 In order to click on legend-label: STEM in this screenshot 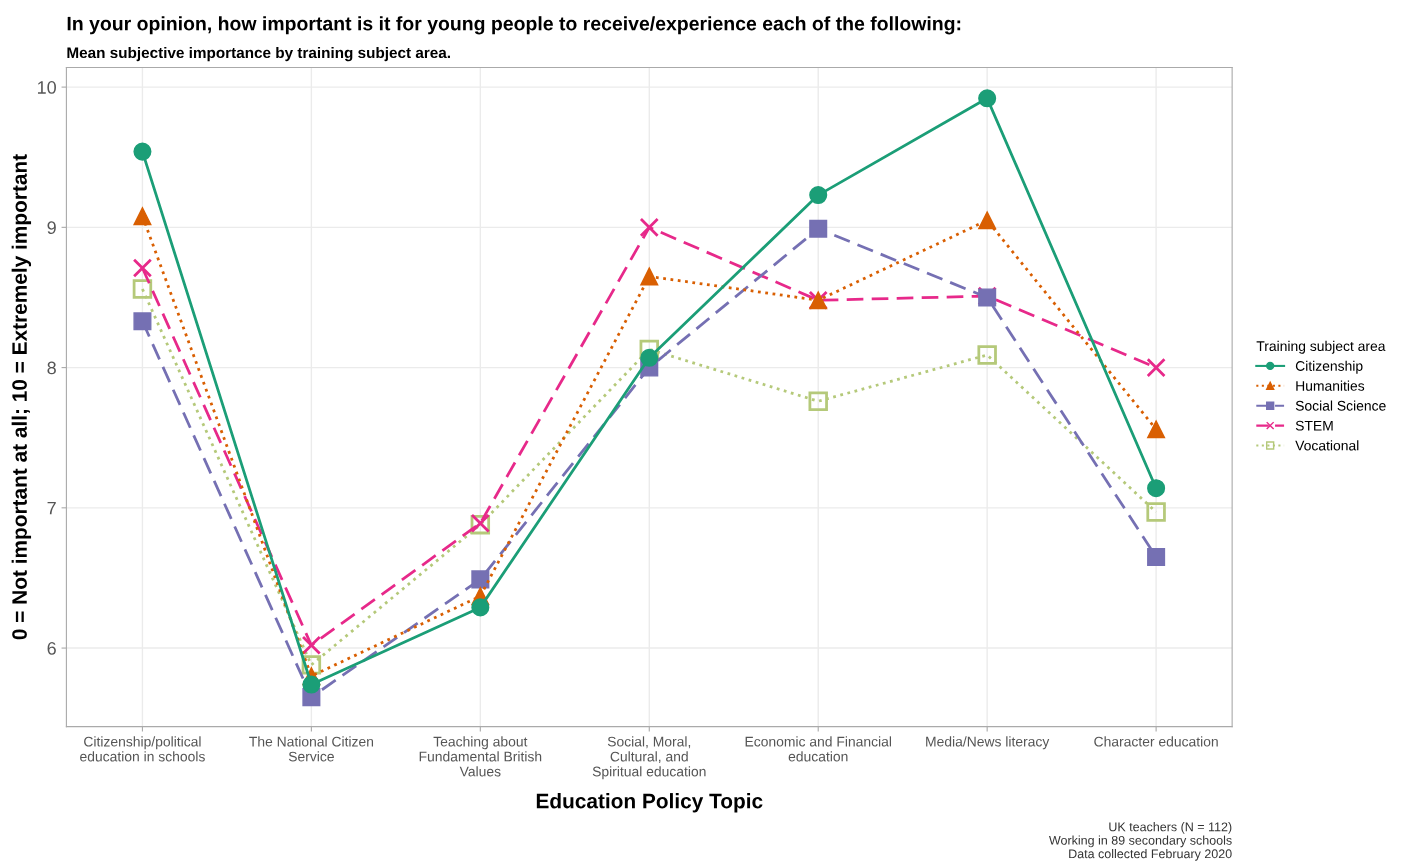, I will do `click(1314, 425)`.